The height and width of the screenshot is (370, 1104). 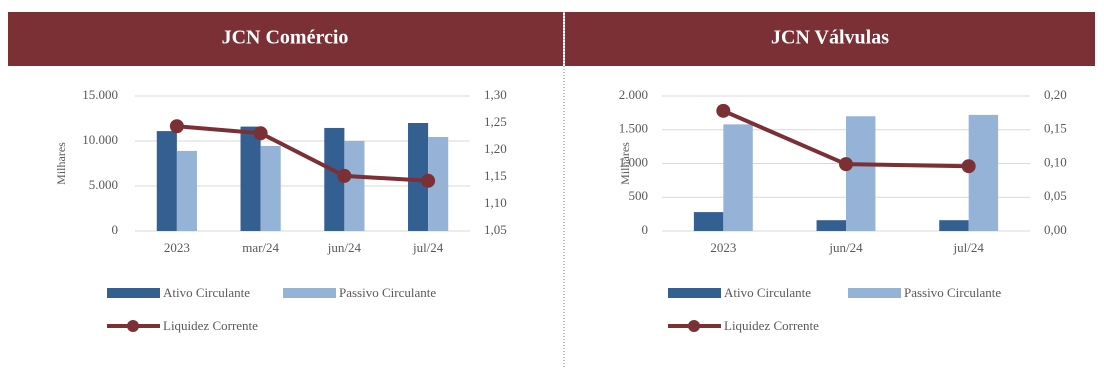 I want to click on y2-tick-label: 1,15, so click(x=495, y=175).